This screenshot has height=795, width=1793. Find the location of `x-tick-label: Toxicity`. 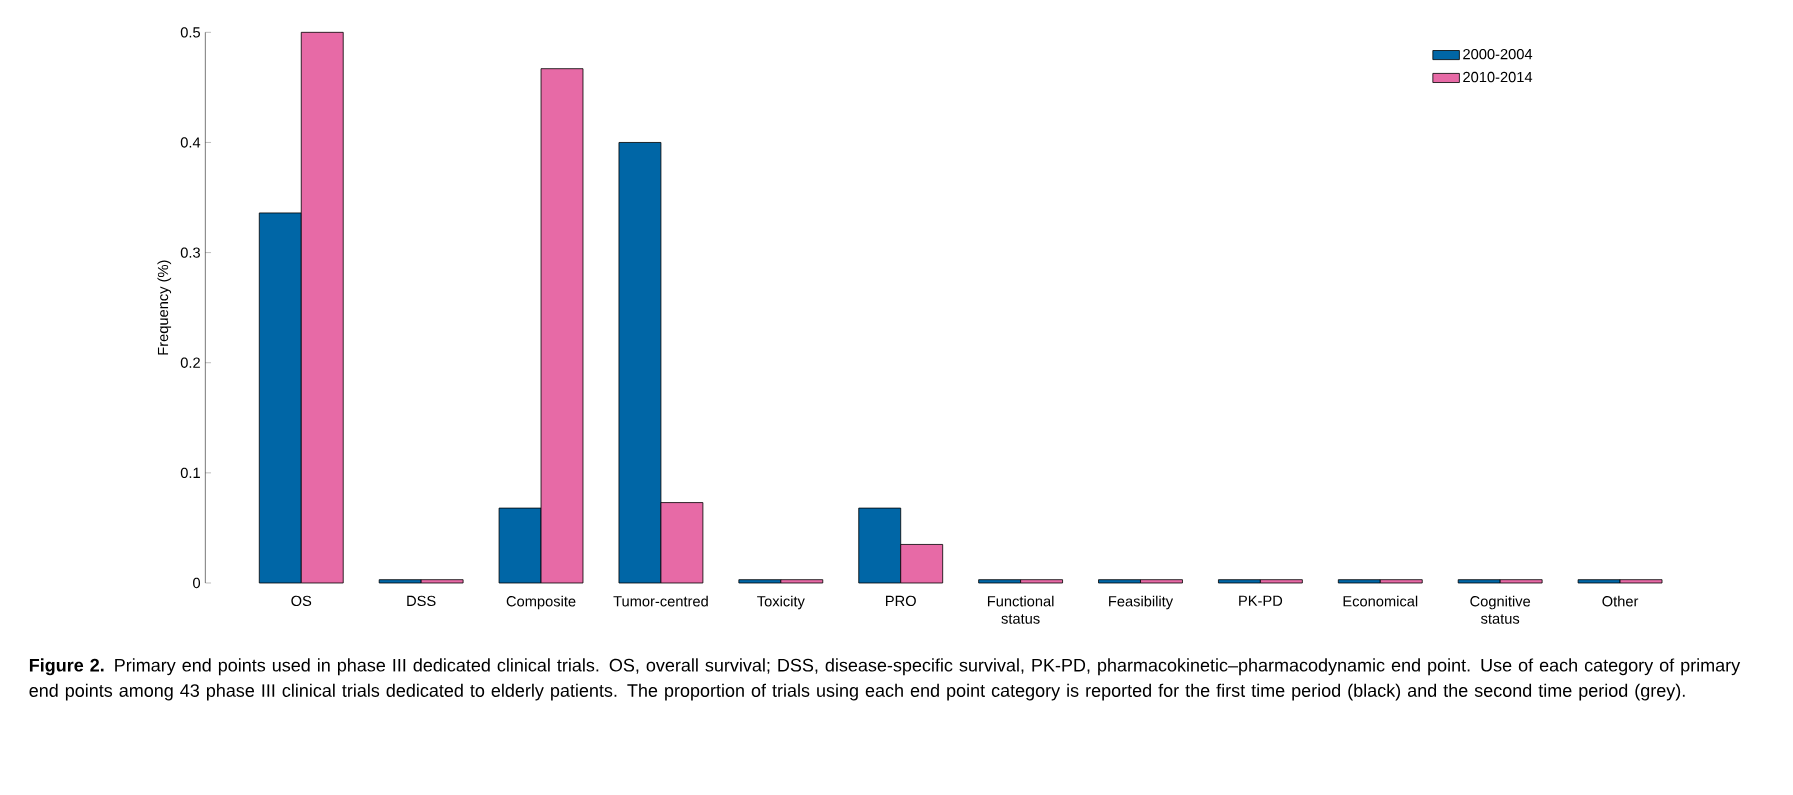

x-tick-label: Toxicity is located at coordinates (781, 602).